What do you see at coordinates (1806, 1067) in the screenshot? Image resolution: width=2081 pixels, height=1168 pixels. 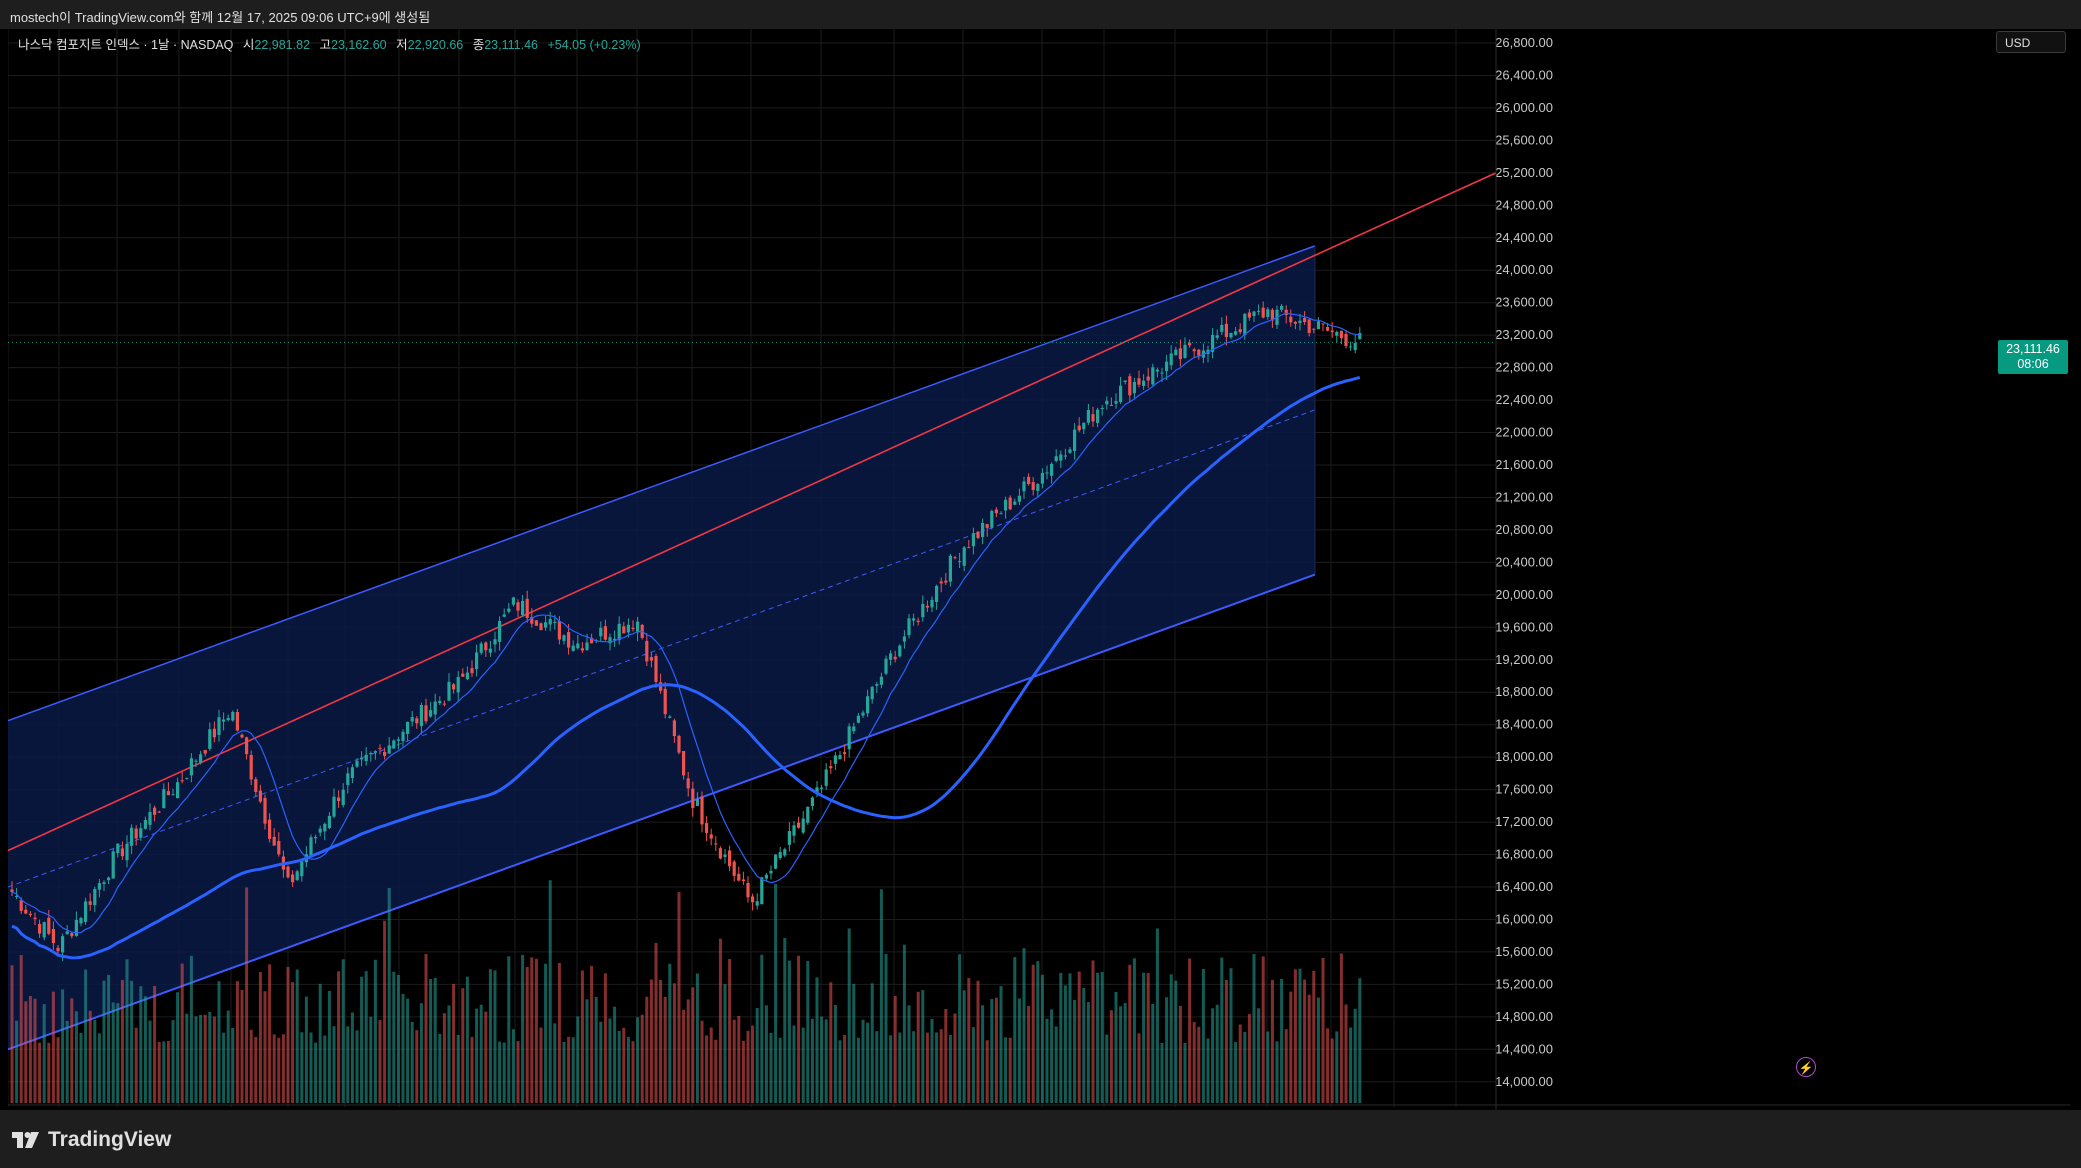 I see `lightning-icon: ⚡` at bounding box center [1806, 1067].